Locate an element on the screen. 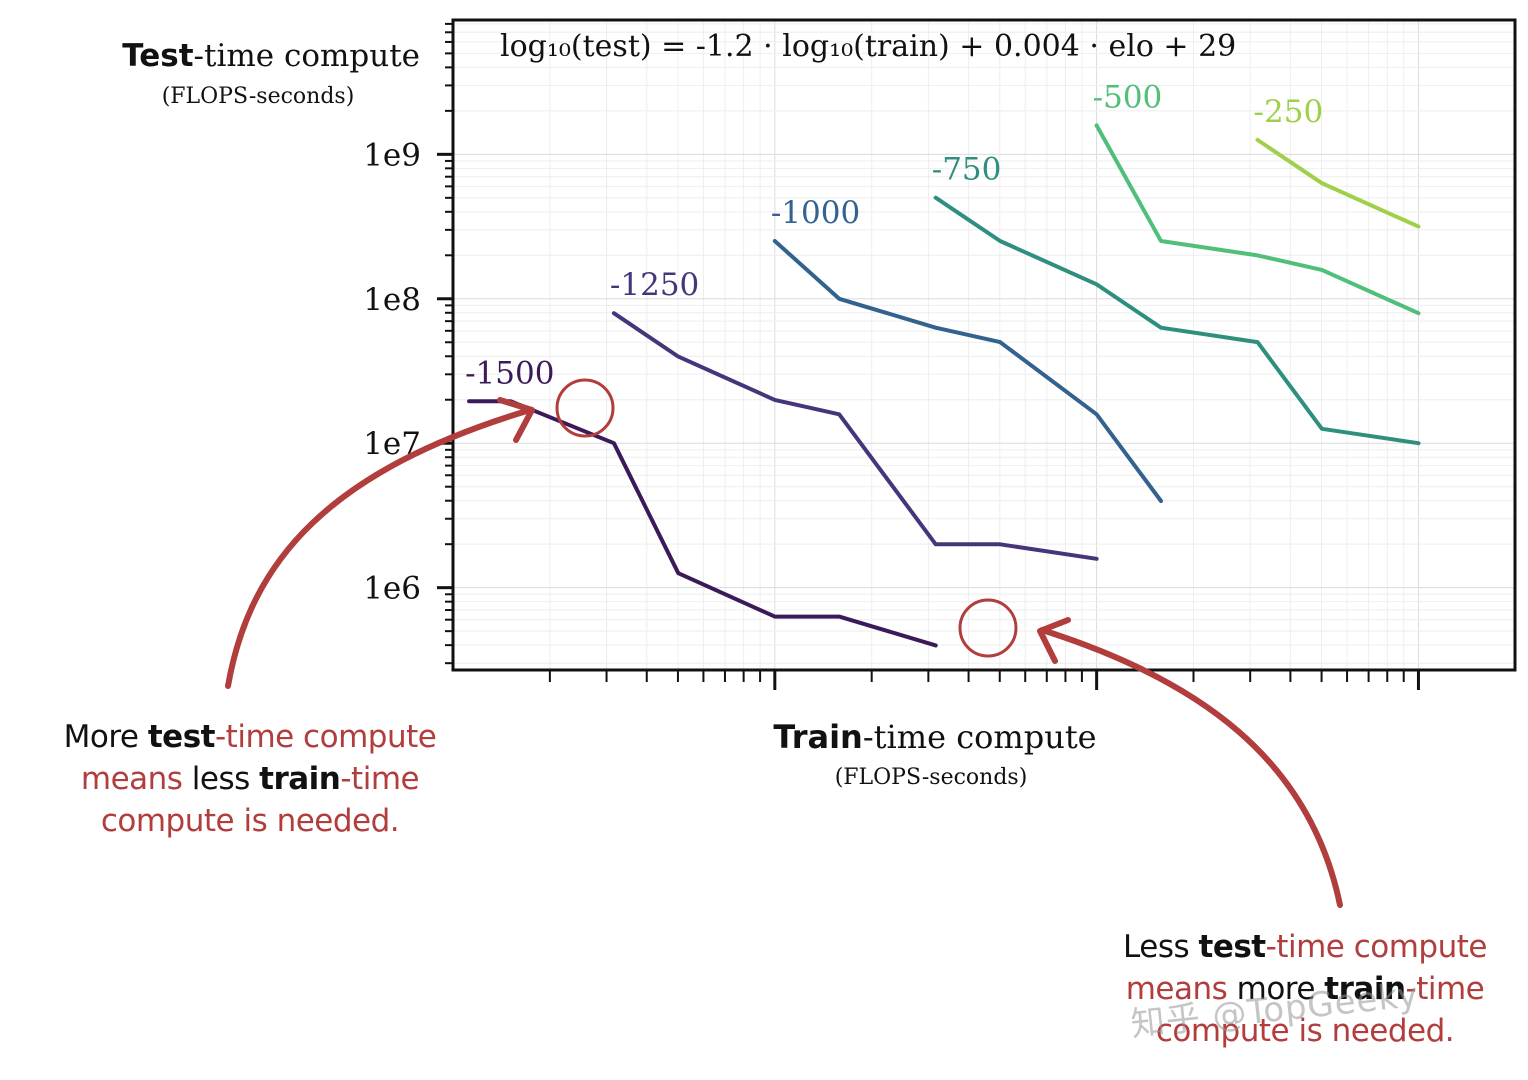 Image resolution: width=1528 pixels, height=1080 pixels. annotation-left-line2: means less train-time is located at coordinates (250, 779).